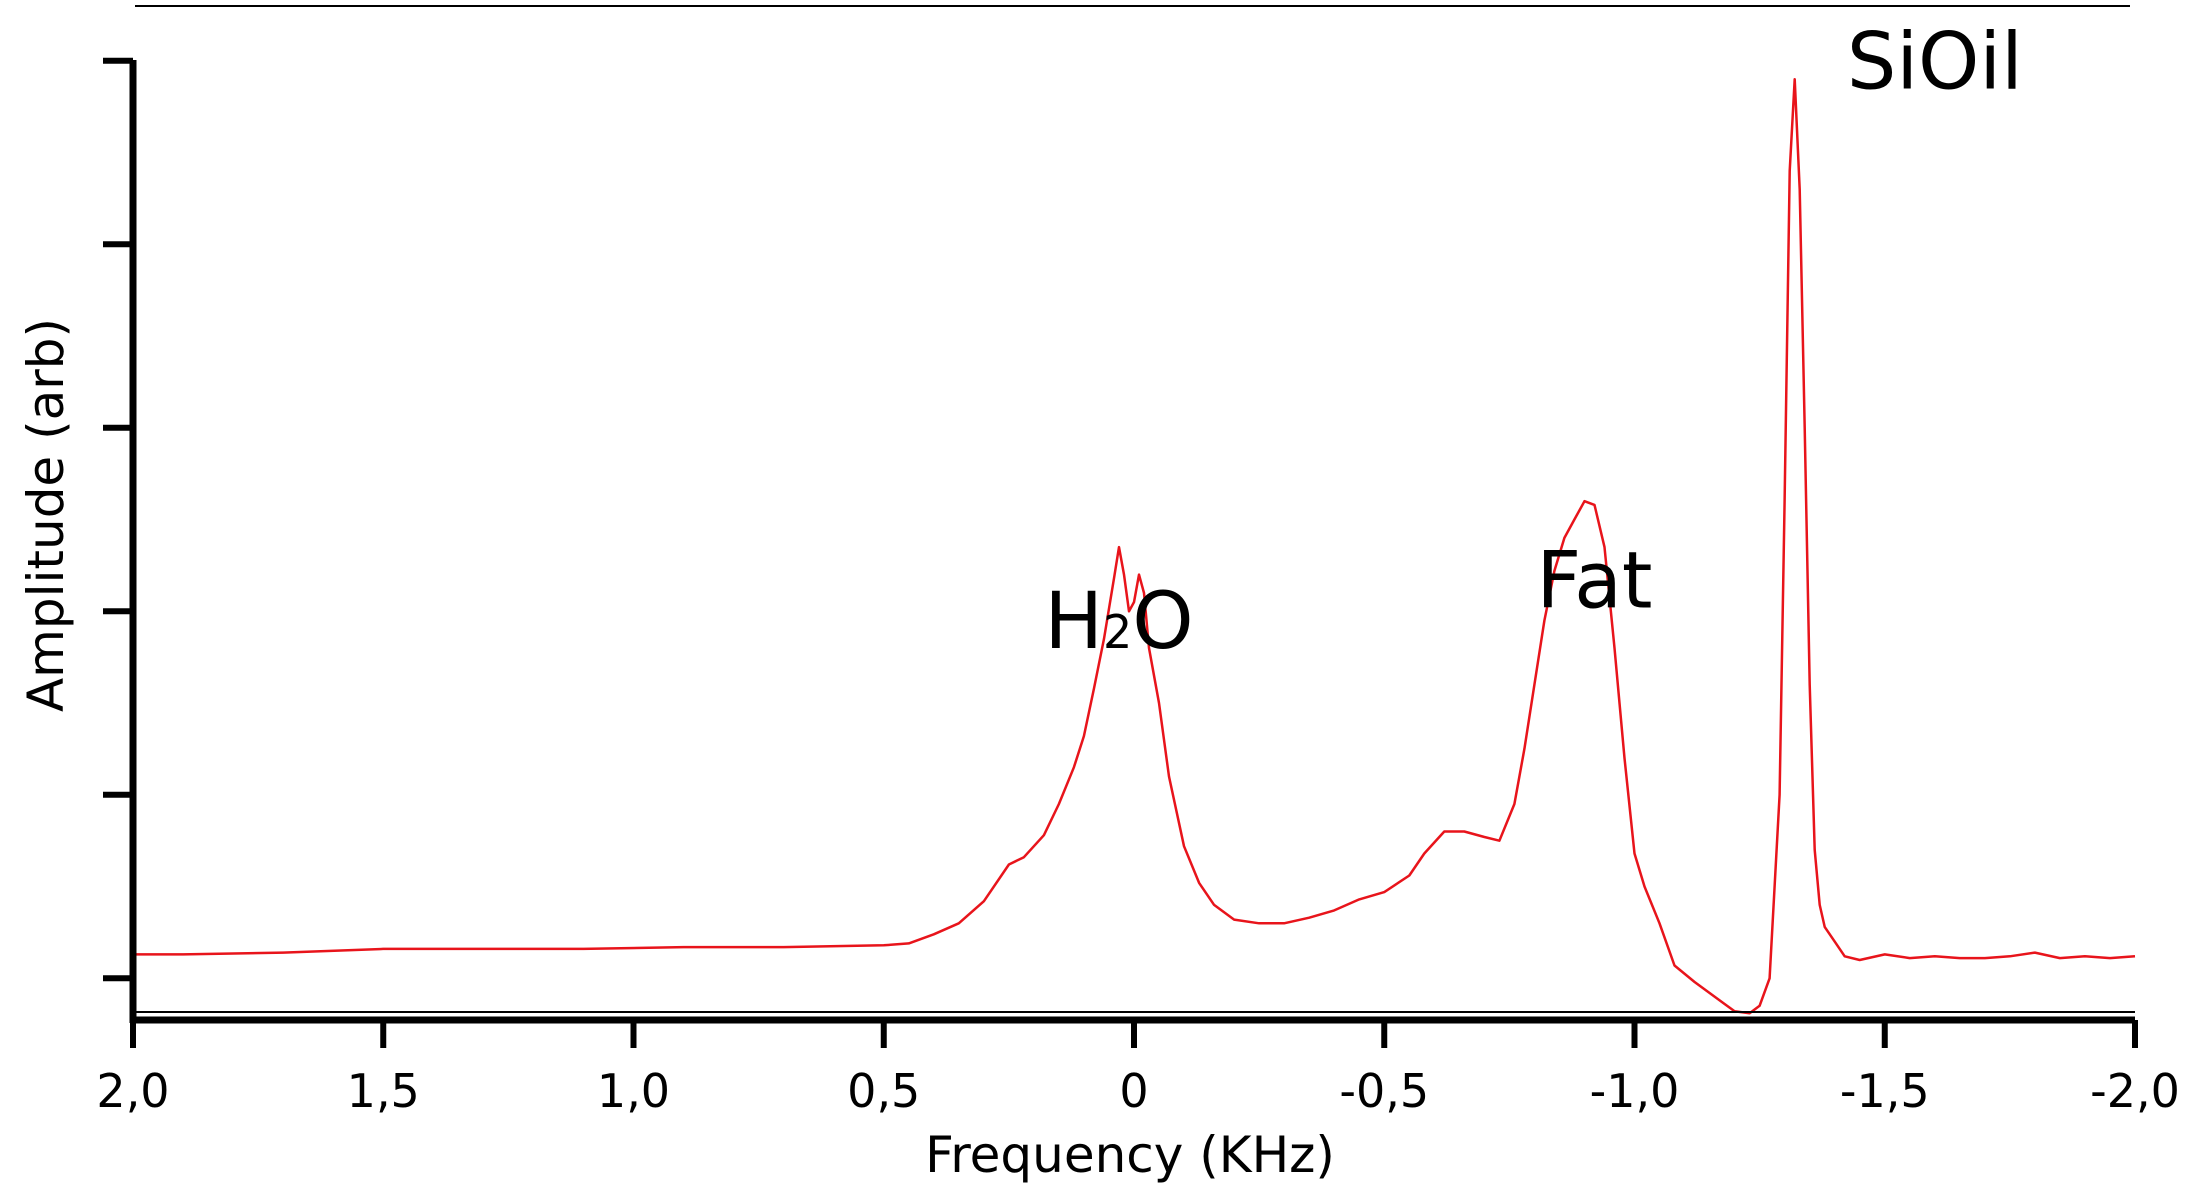  I want to click on x-tick-label: 1,0, so click(633, 1091).